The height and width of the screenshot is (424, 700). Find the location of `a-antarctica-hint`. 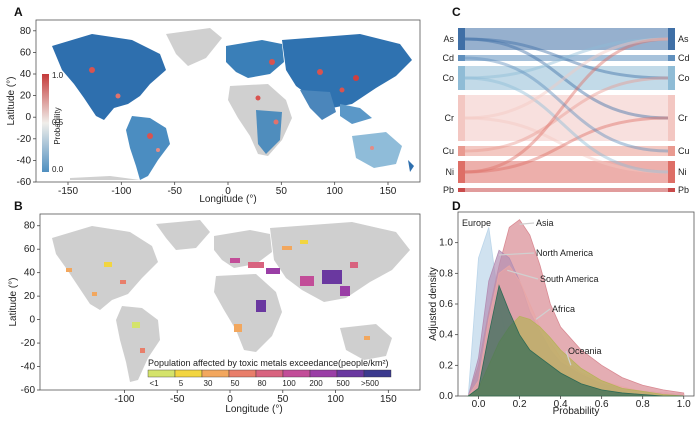

a-antarctica-hint is located at coordinates (105, 178).